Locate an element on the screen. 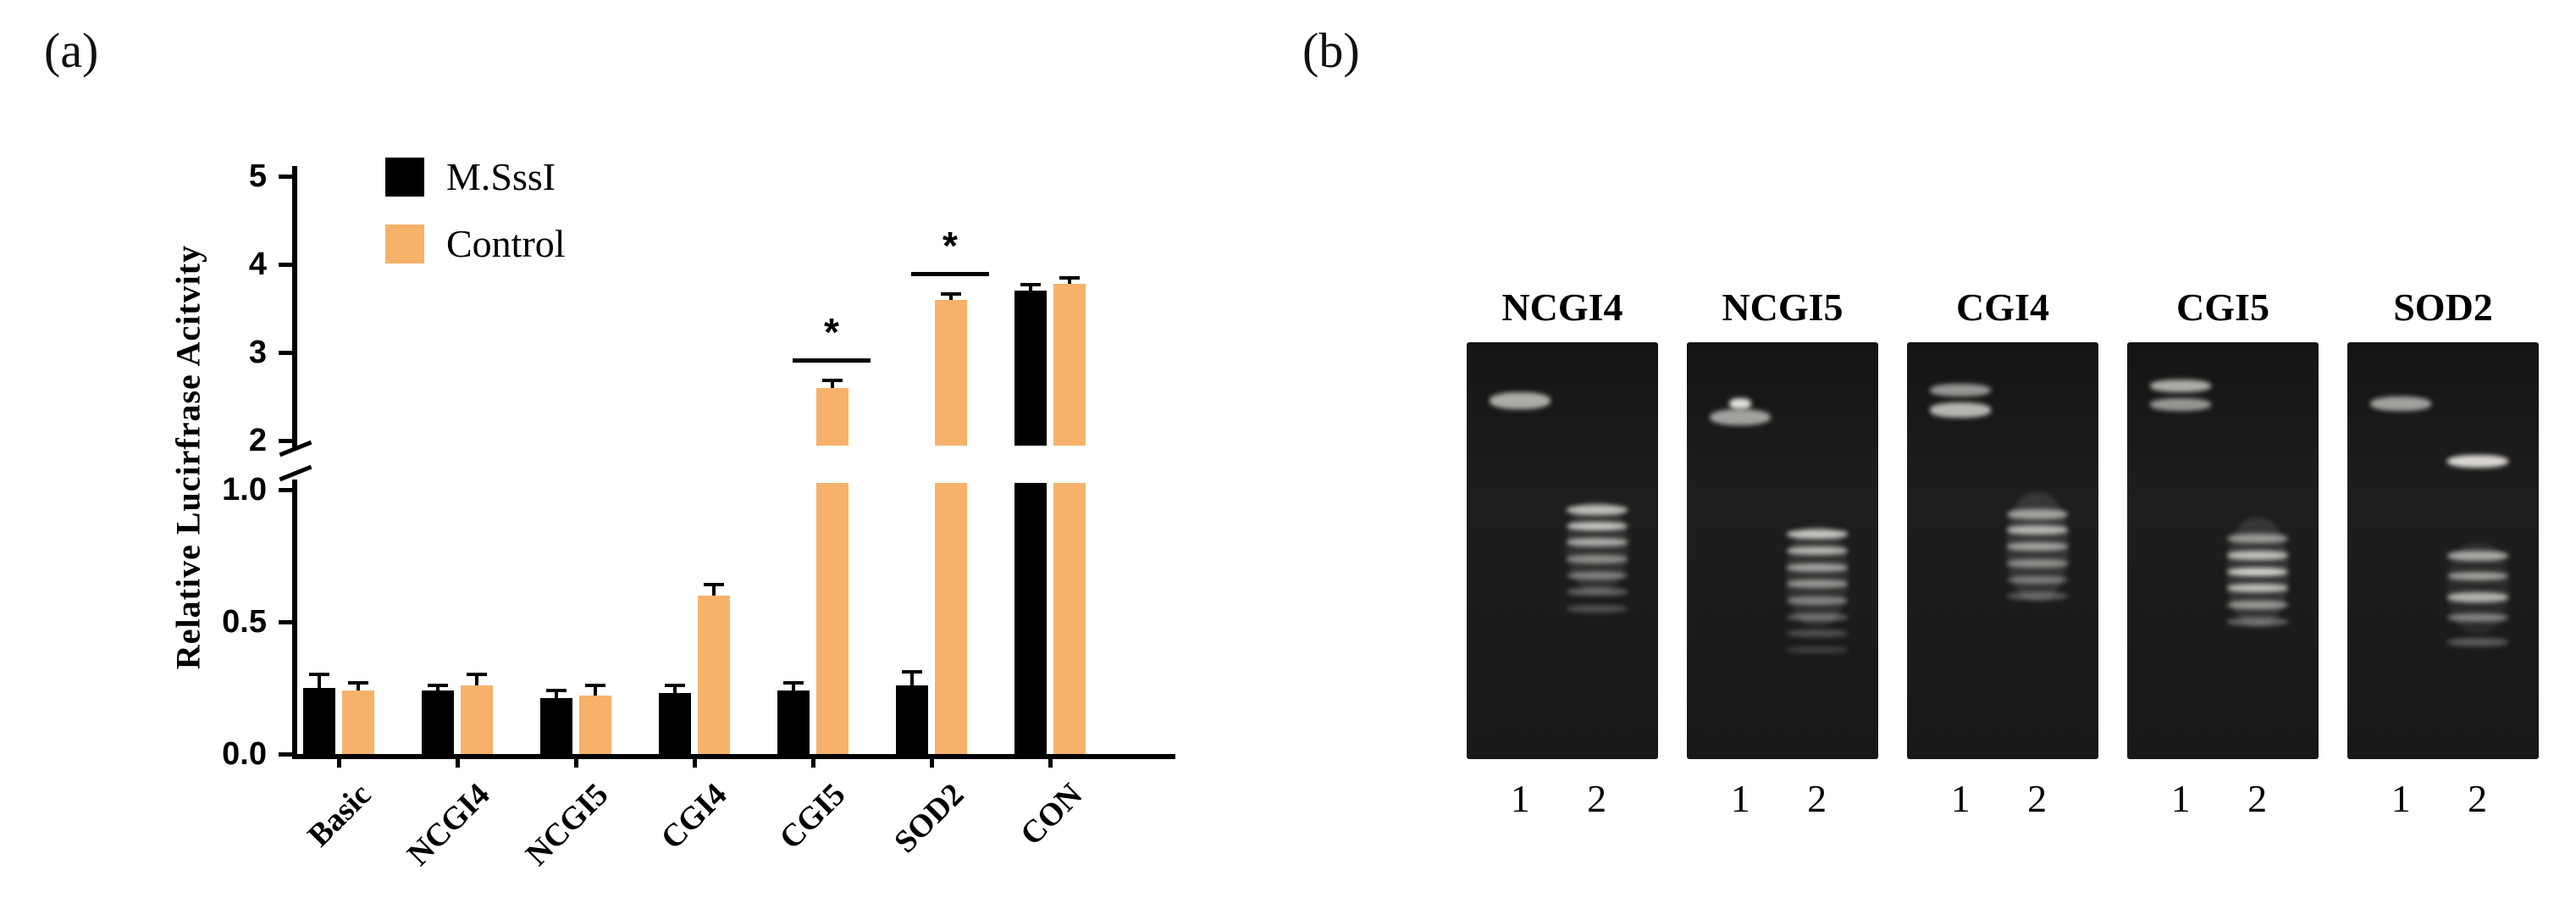  lane-label-cgi5-1: 1 is located at coordinates (2180, 798).